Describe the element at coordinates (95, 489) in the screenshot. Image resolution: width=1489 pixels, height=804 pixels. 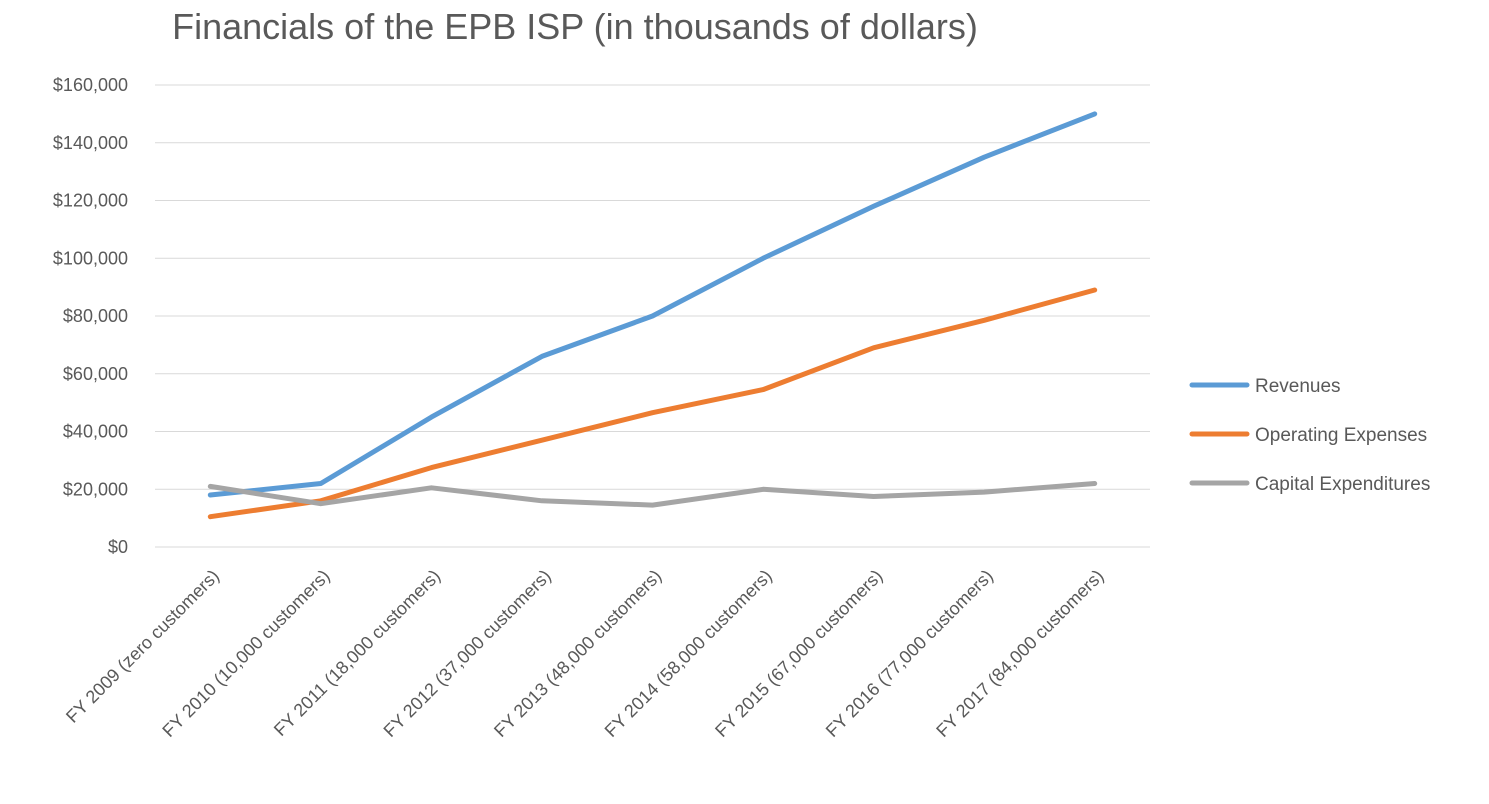
I see `y-tick-label: $20,000` at that location.